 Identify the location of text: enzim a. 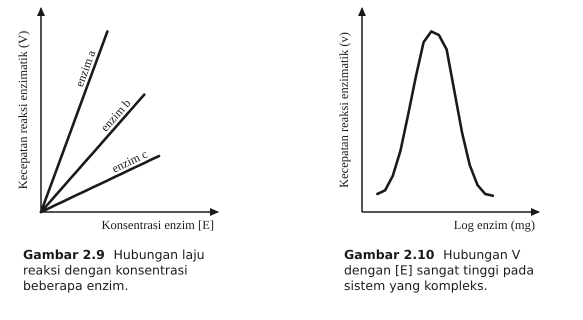
(85, 68).